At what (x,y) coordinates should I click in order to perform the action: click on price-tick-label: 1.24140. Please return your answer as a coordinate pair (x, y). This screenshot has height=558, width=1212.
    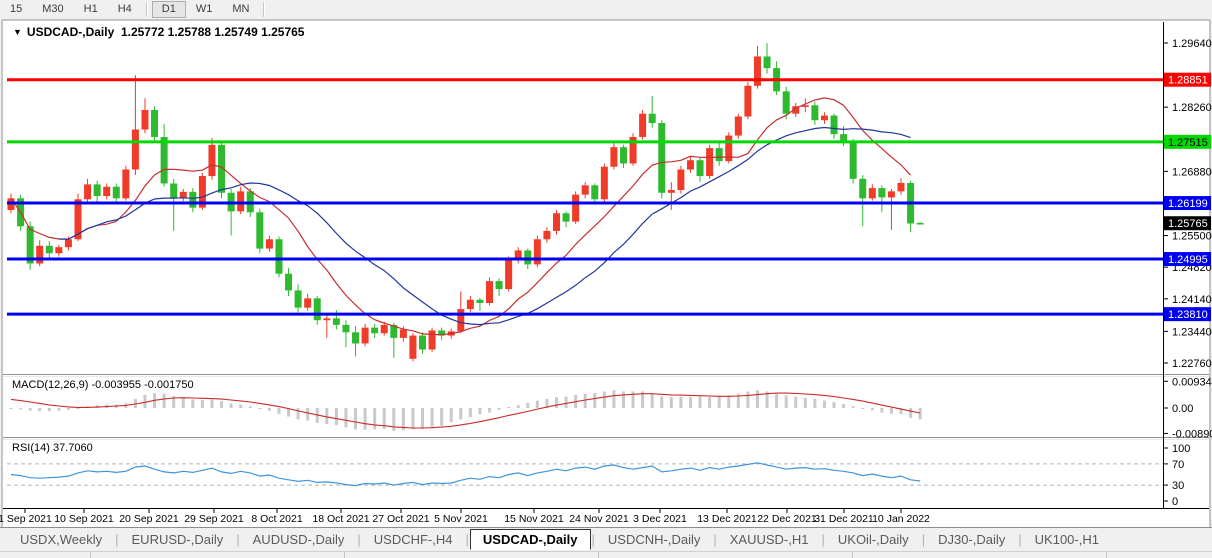
    Looking at the image, I should click on (1192, 300).